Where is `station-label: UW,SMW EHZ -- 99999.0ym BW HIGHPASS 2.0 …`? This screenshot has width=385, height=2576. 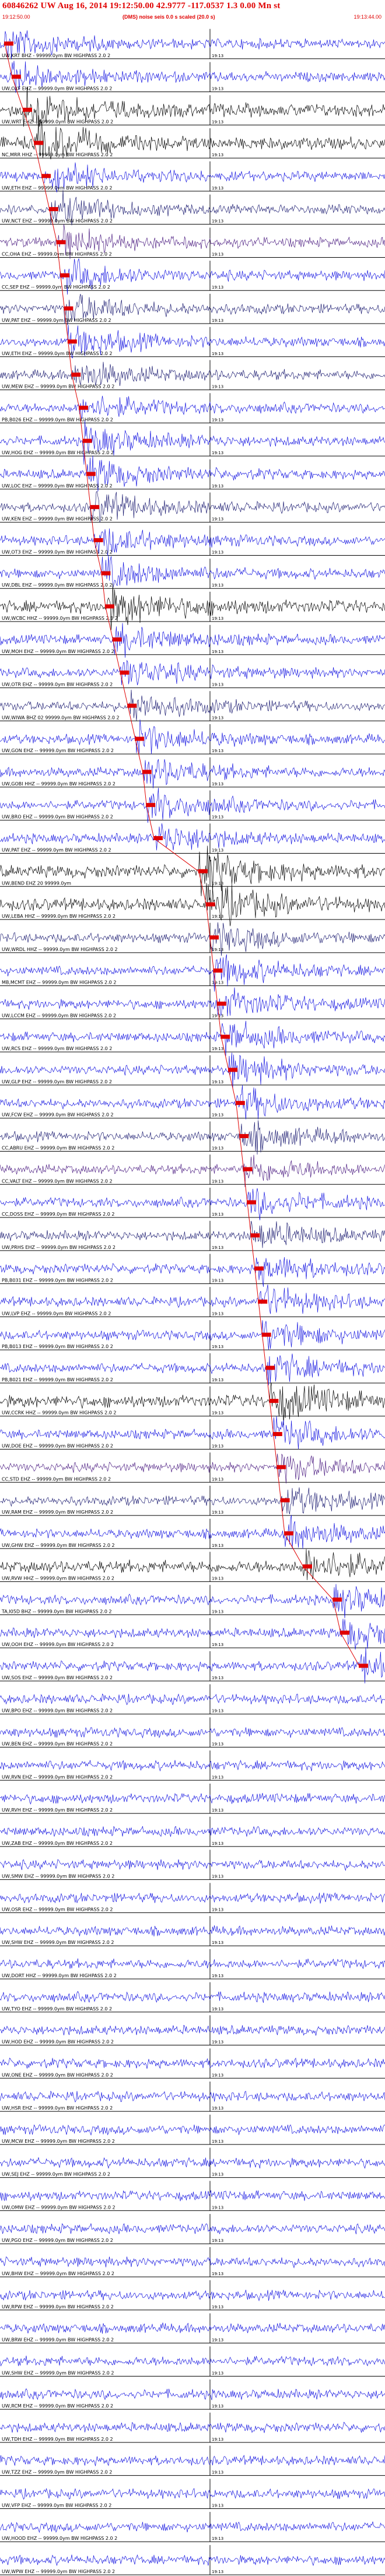 station-label: UW,SMW EHZ -- 99999.0ym BW HIGHPASS 2.0 … is located at coordinates (58, 1876).